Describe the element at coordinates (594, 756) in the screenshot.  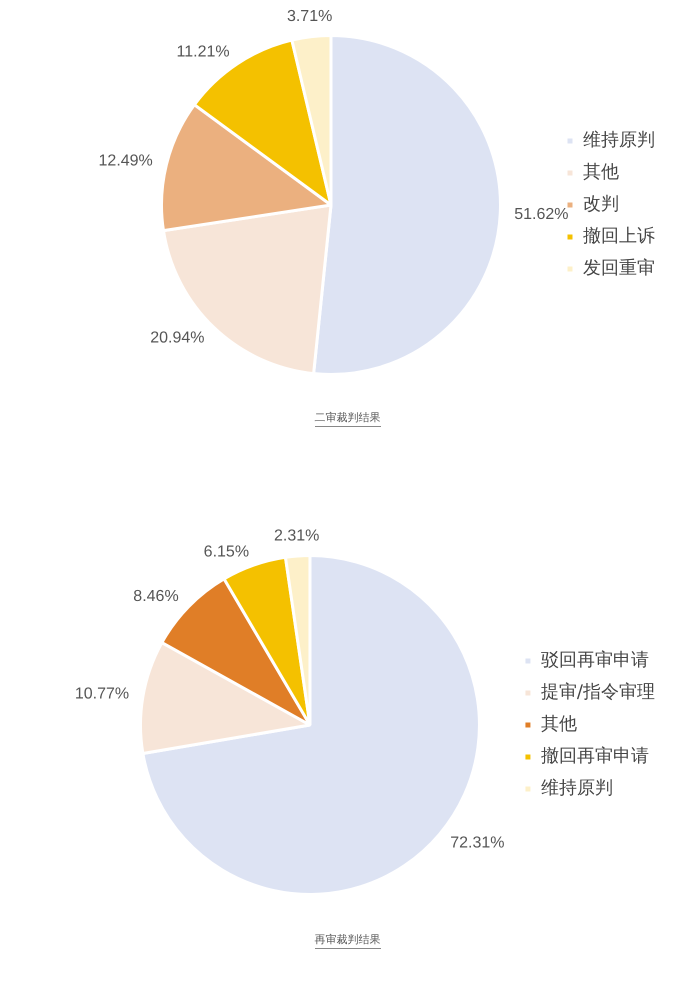
I see `legend-label: 撤回再审申请` at that location.